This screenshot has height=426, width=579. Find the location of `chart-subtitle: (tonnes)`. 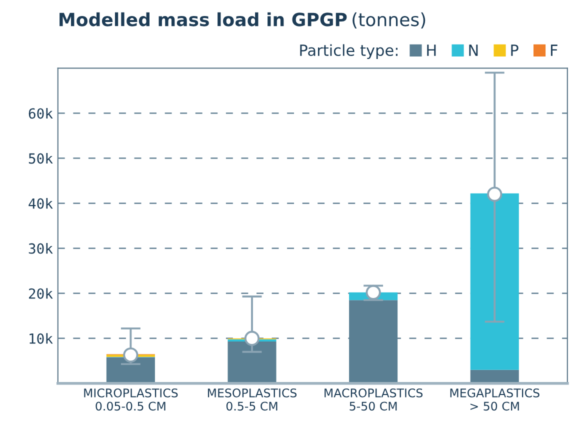

chart-subtitle: (tonnes) is located at coordinates (389, 20).